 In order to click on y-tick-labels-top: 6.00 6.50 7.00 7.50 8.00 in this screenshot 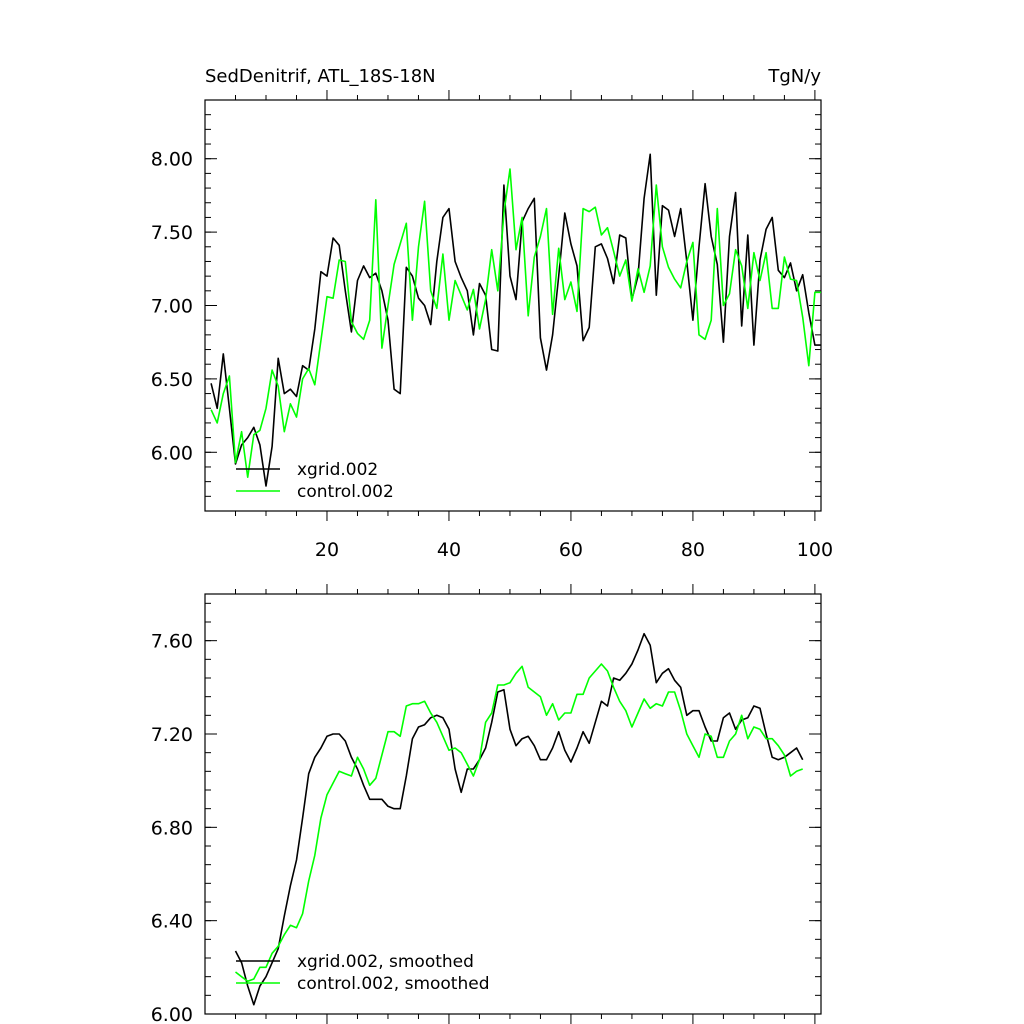, I will do `click(172, 307)`.